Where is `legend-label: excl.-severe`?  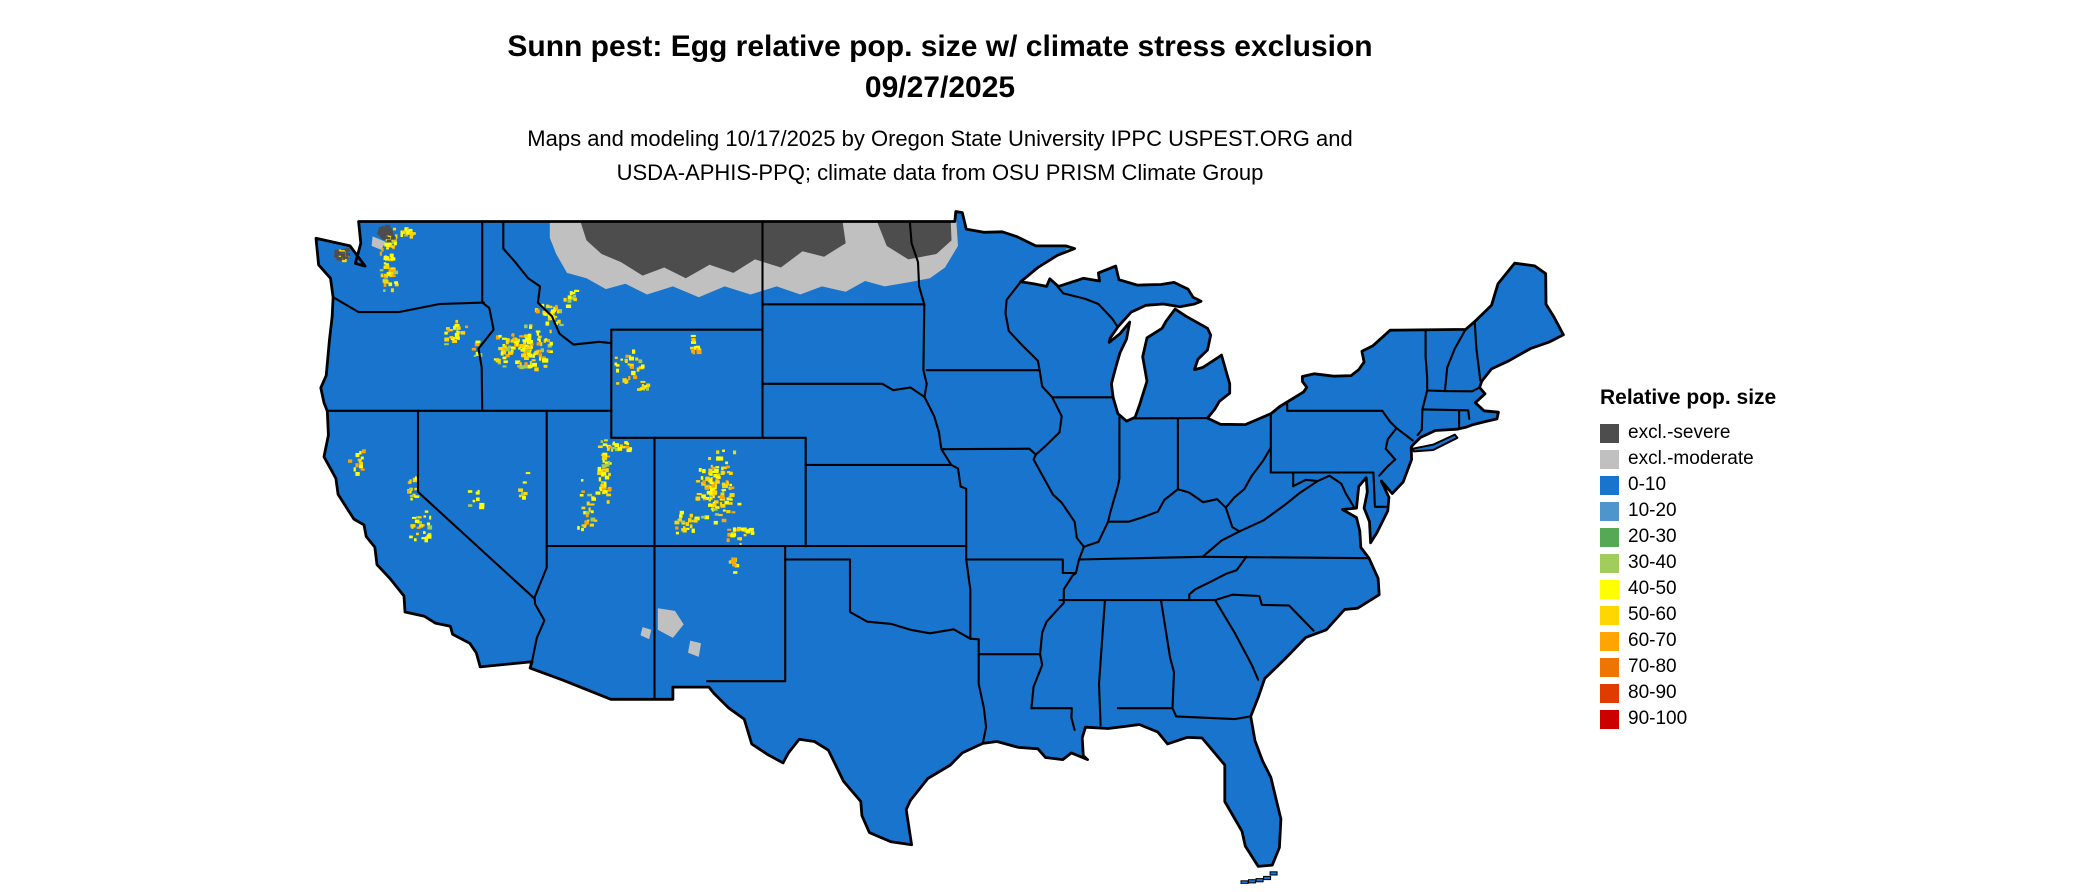
legend-label: excl.-severe is located at coordinates (1679, 432).